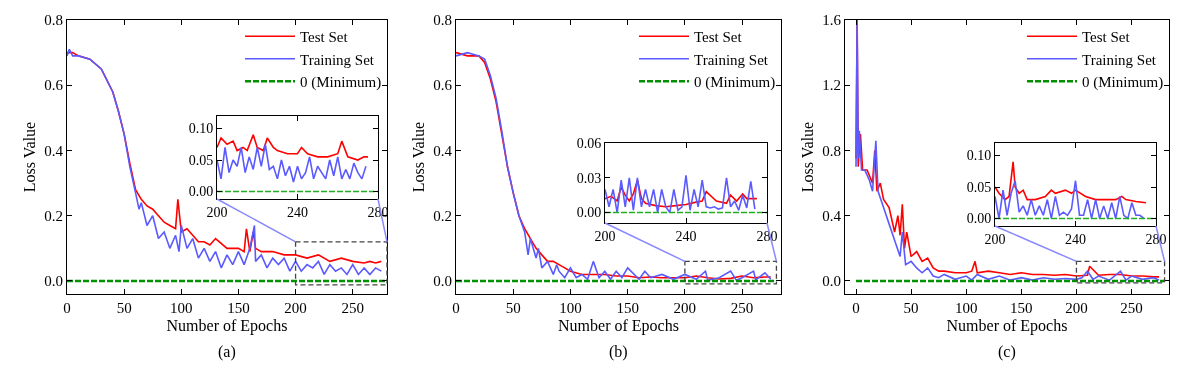  Describe the element at coordinates (831, 85) in the screenshot. I see `y-tick-label: 1.2` at that location.